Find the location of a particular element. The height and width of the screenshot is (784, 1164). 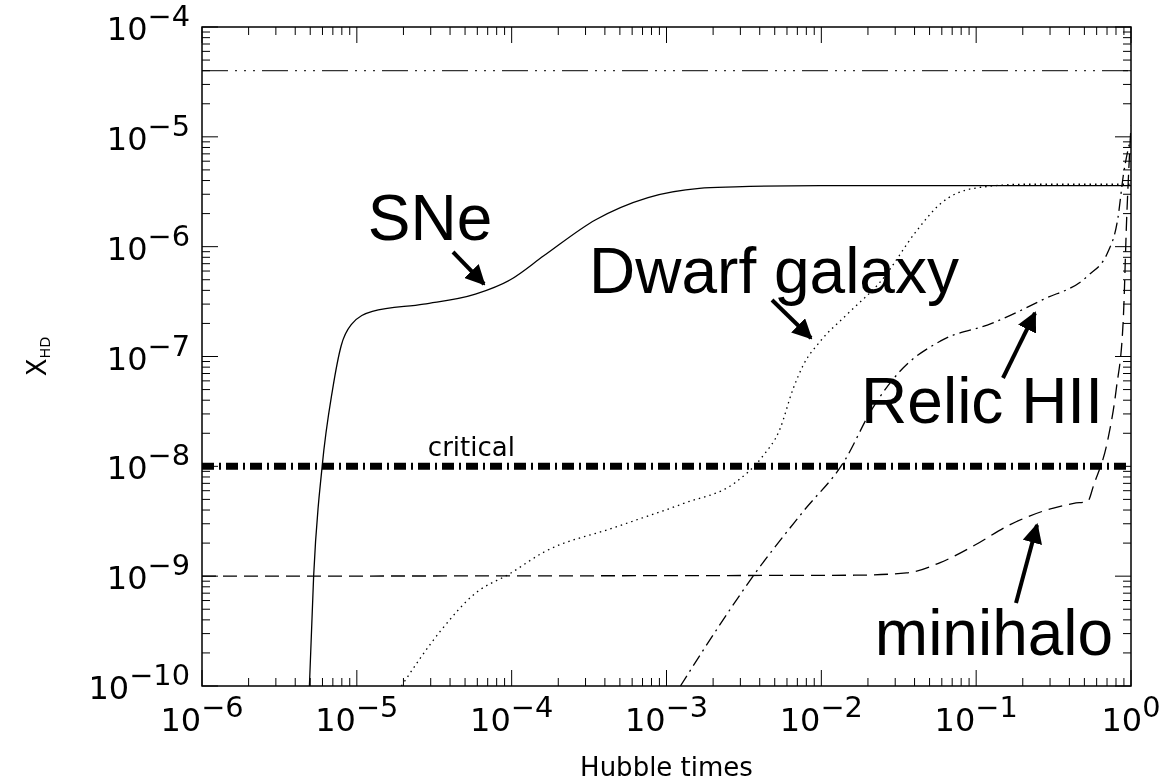

x-axis-title: Hubble times is located at coordinates (666, 767).